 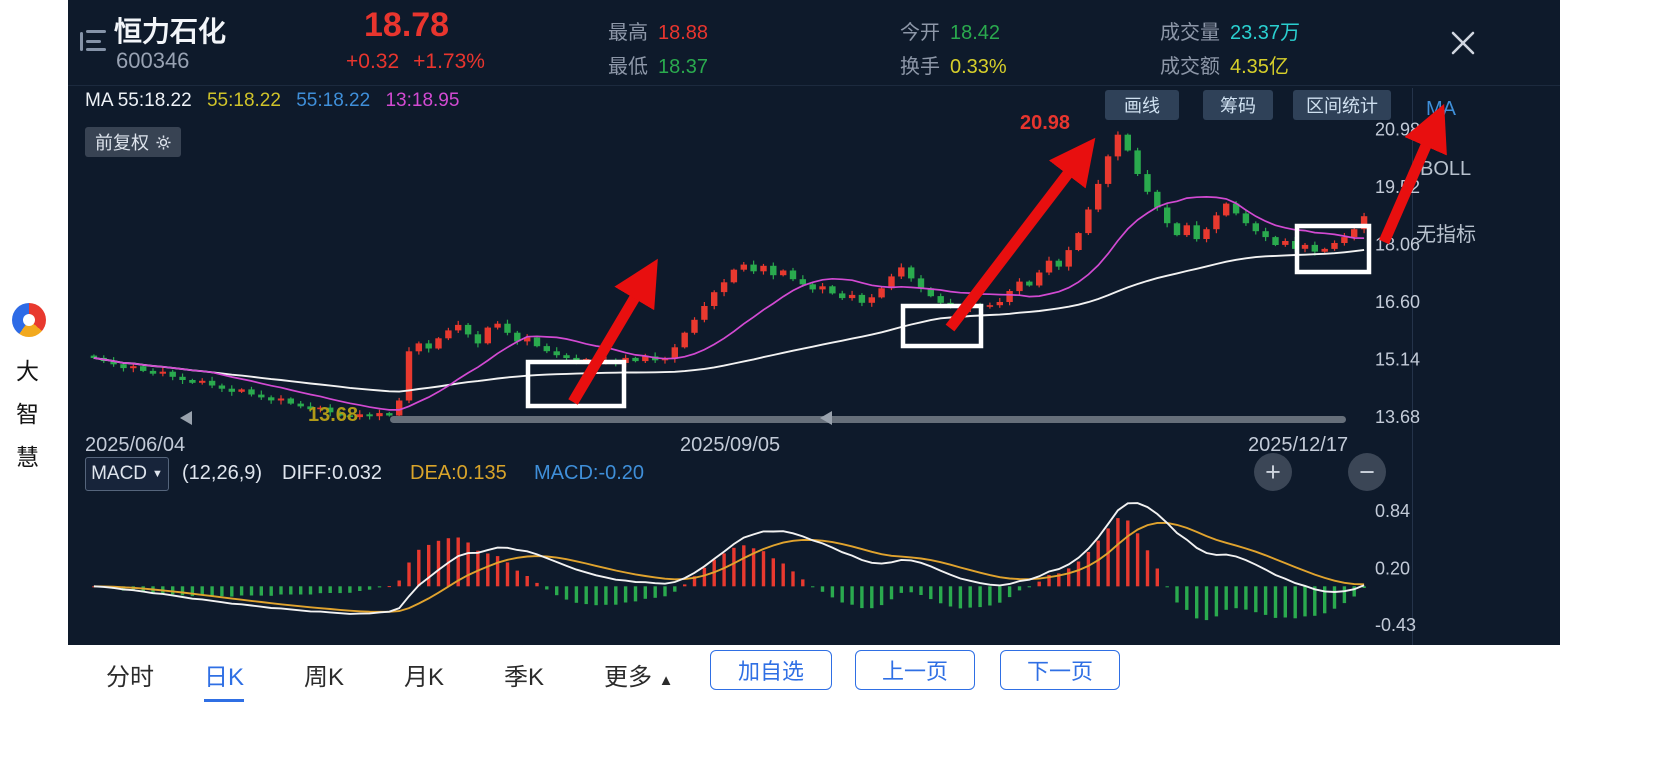 I want to click on tab-monthly-k: 月K, so click(x=424, y=677).